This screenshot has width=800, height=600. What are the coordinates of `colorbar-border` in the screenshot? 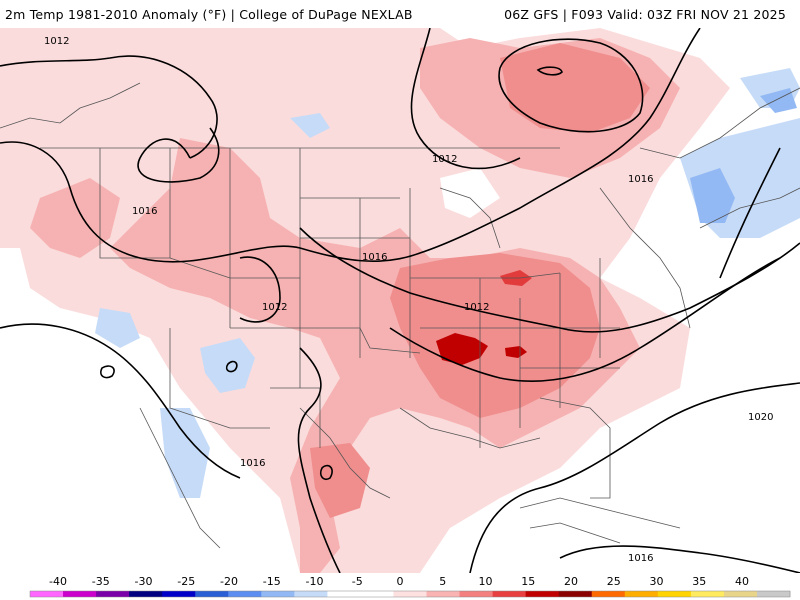 It's located at (410, 594).